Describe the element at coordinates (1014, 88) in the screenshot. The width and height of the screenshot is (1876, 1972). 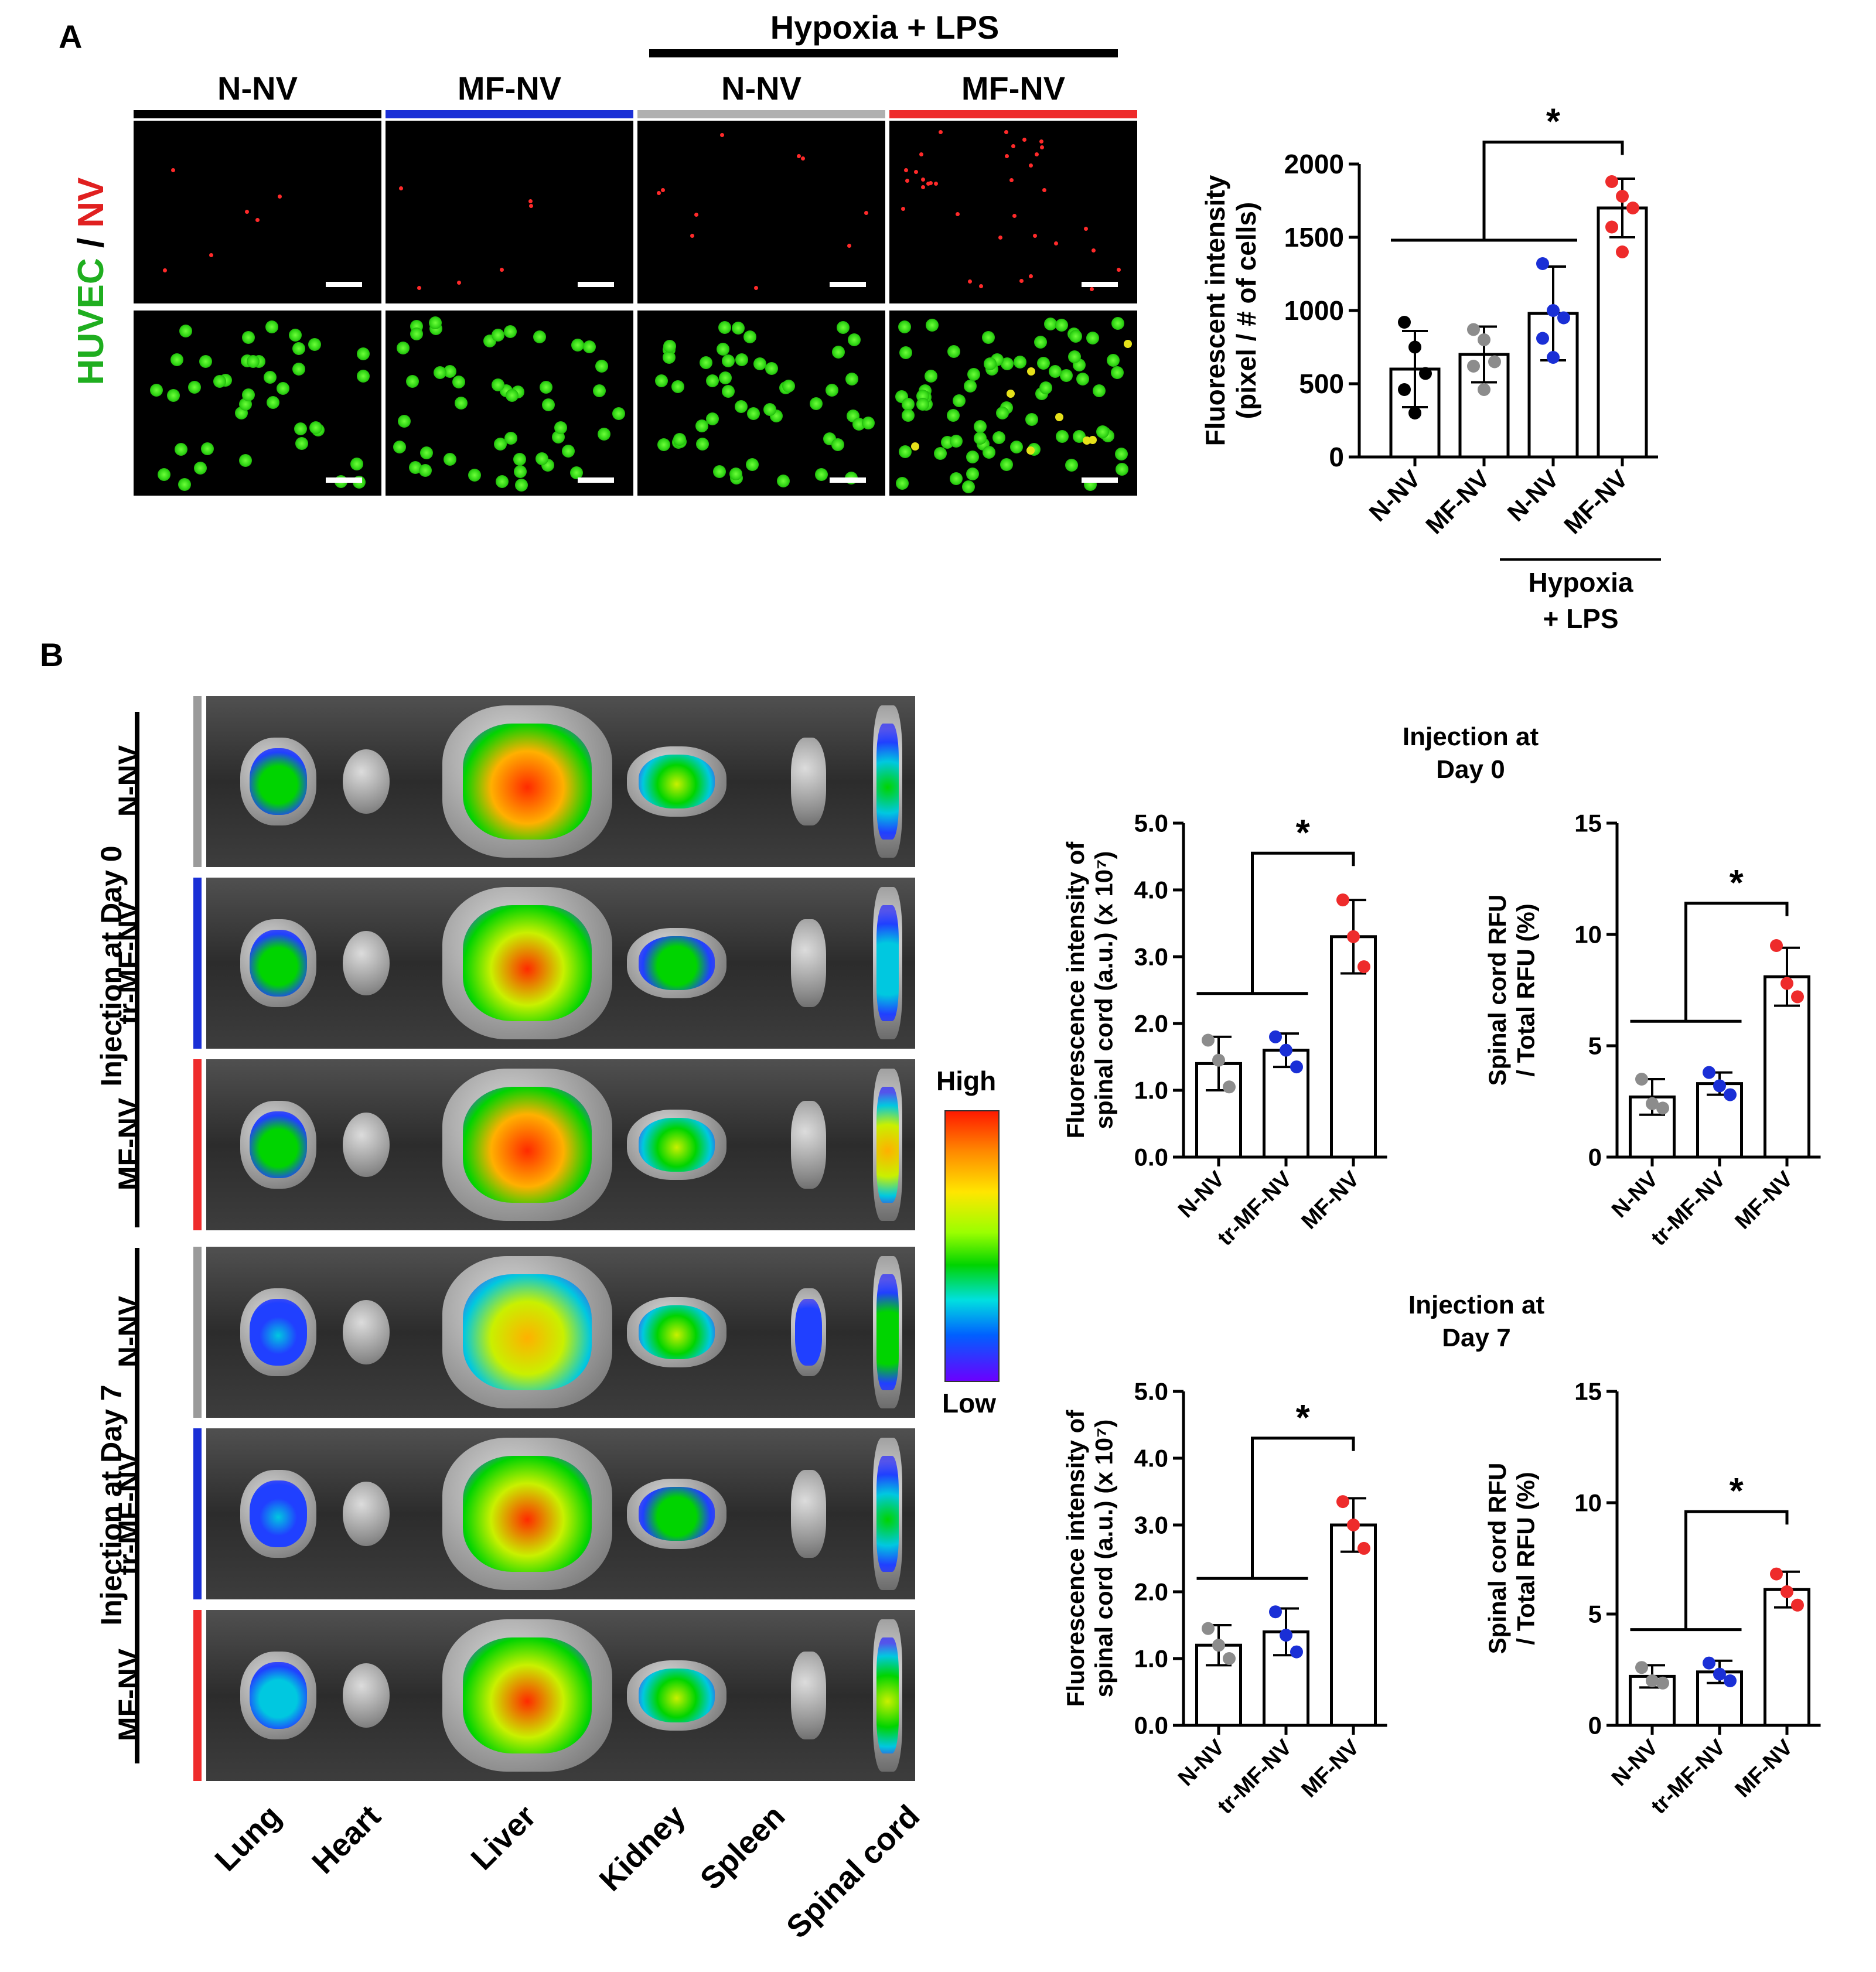
I see `column-label-3: MF-NV` at that location.